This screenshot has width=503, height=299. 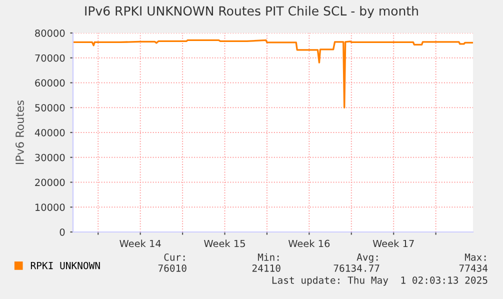 What do you see at coordinates (473, 268) in the screenshot?
I see `text: 77434` at bounding box center [473, 268].